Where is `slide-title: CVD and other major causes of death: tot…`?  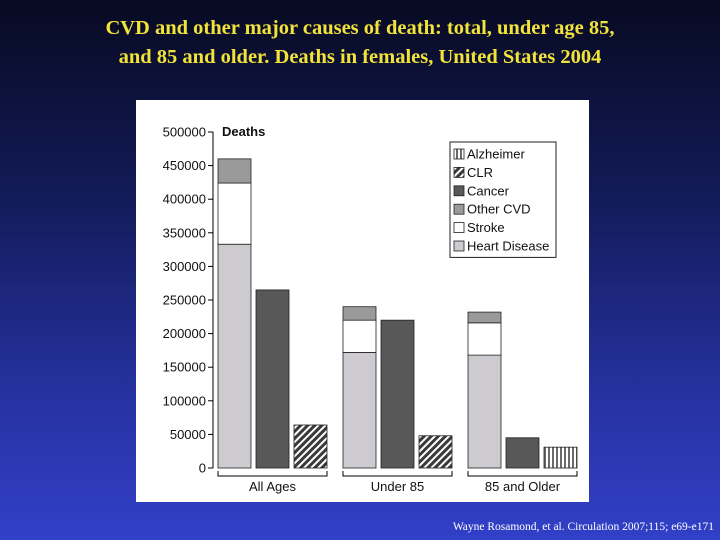
slide-title: CVD and other major causes of death: tot… is located at coordinates (360, 43).